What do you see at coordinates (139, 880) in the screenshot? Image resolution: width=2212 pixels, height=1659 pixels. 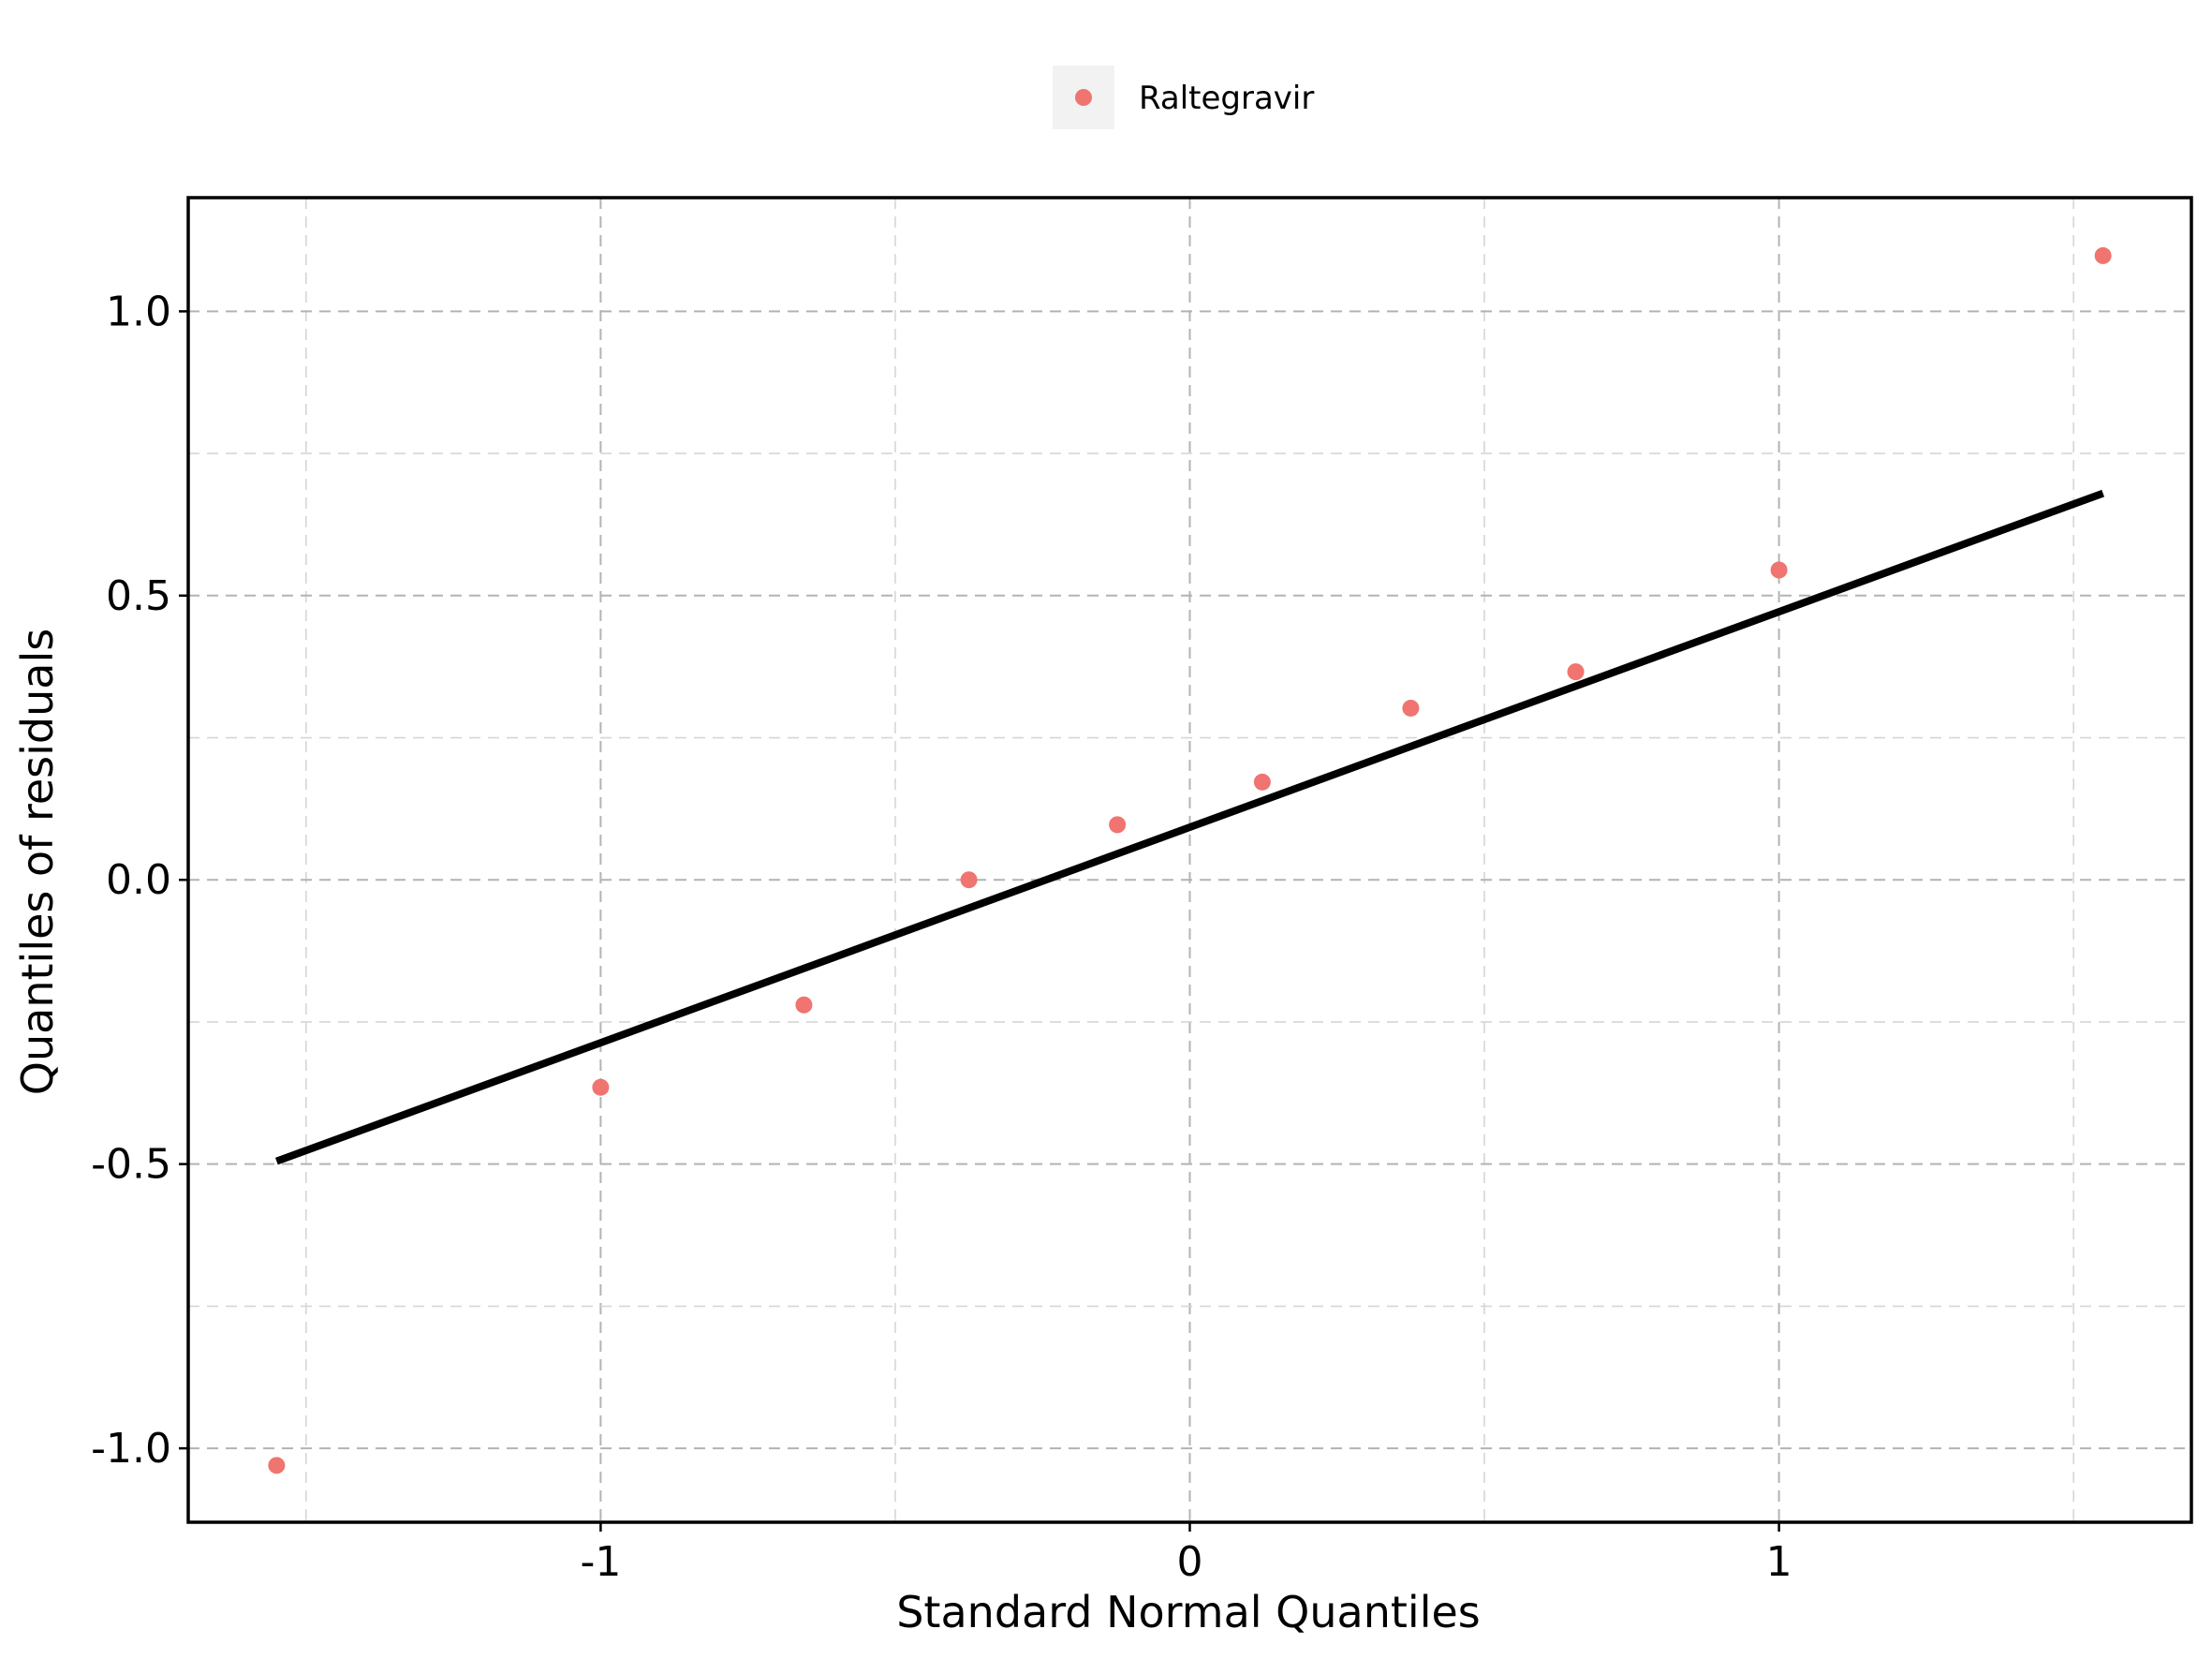 I see `y-tick-label: 0.0` at bounding box center [139, 880].